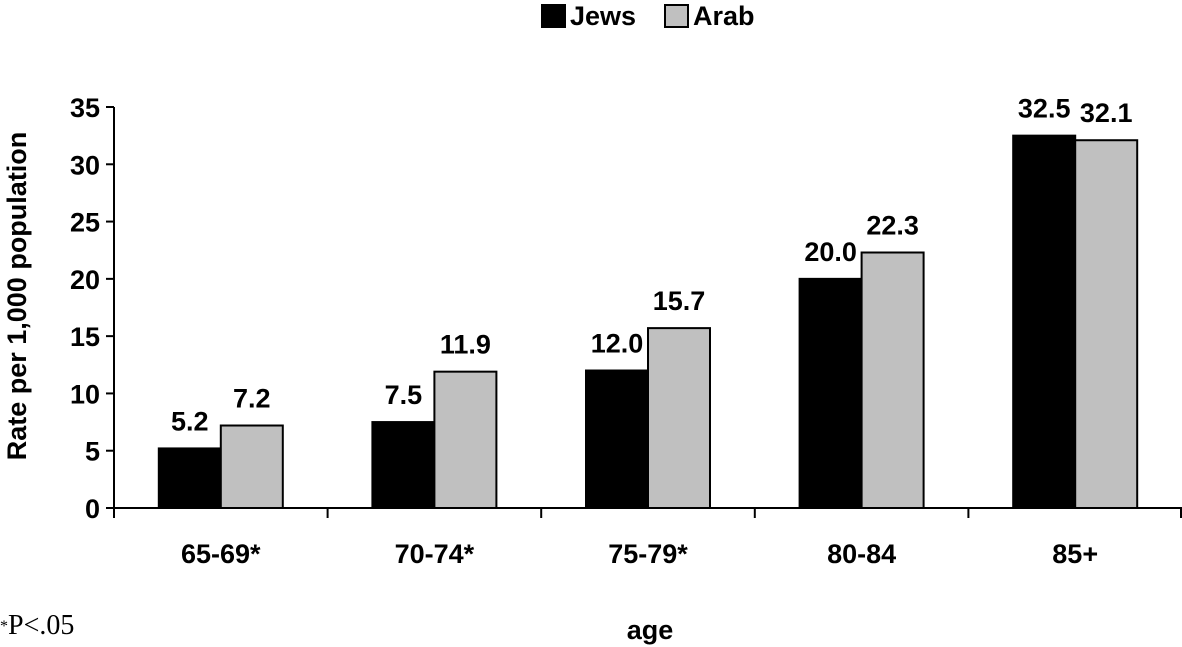 This screenshot has height=647, width=1182. Describe the element at coordinates (85, 337) in the screenshot. I see `y-tick-label: 15` at that location.